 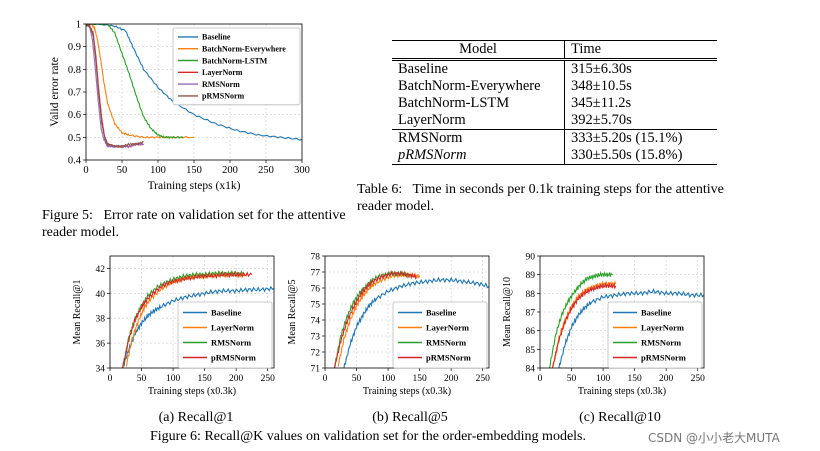 What do you see at coordinates (640, 86) in the screenshot?
I see `table6-cell-time: 348±10.5s` at bounding box center [640, 86].